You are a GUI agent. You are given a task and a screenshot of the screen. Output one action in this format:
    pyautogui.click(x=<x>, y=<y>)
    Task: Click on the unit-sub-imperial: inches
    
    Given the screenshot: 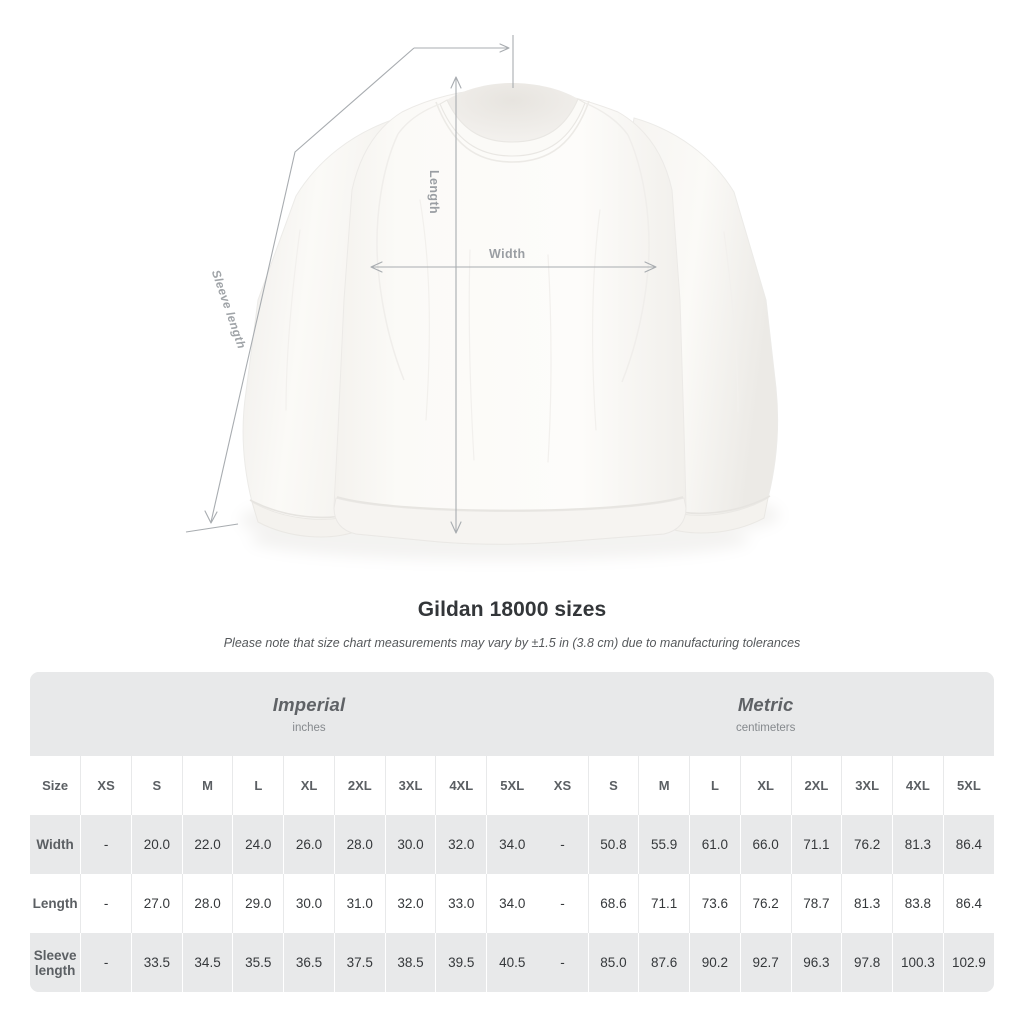 What is the action you would take?
    pyautogui.click(x=309, y=728)
    